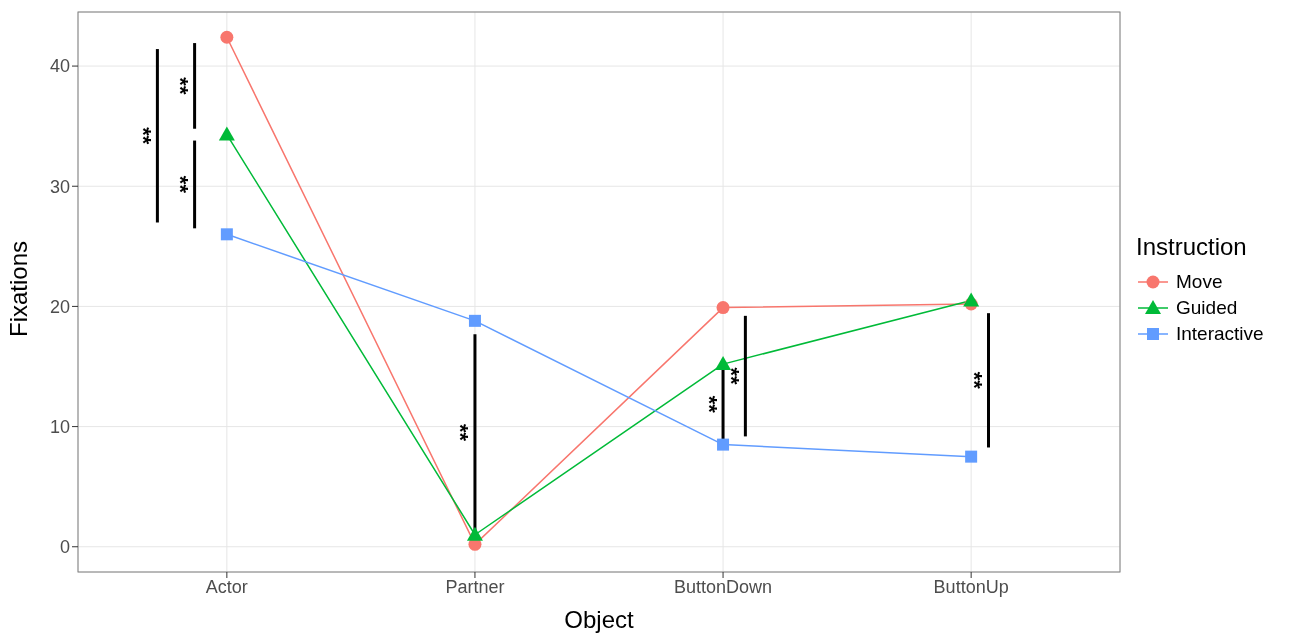 This screenshot has width=1290, height=640. I want to click on legend-label: Move, so click(1199, 282).